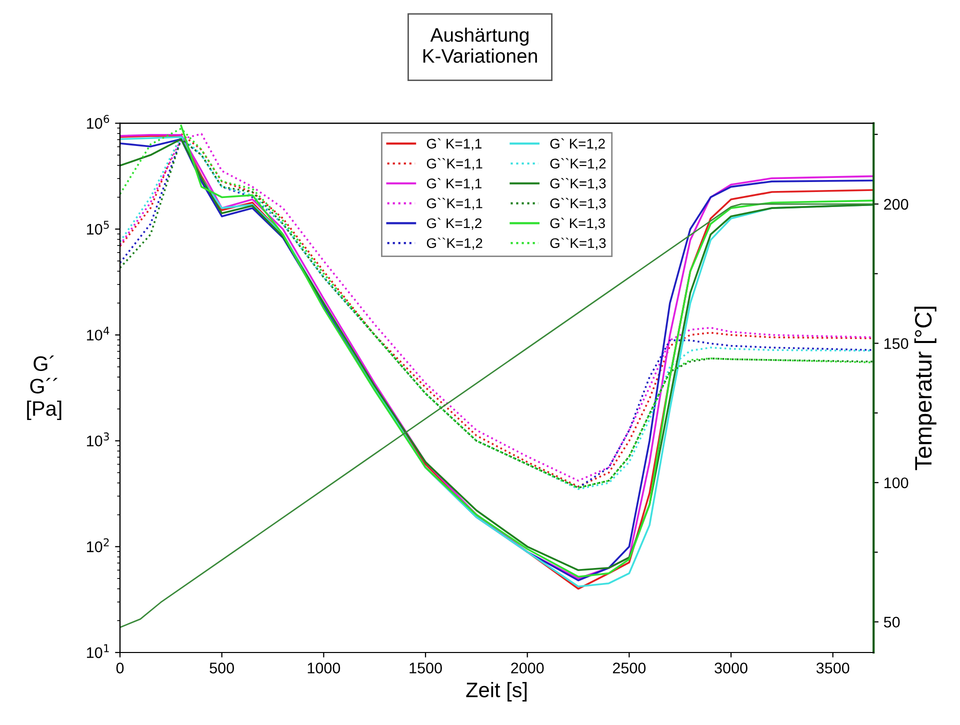 The height and width of the screenshot is (725, 960). What do you see at coordinates (480, 55) in the screenshot?
I see `chart-subtitle: K-Variationen` at bounding box center [480, 55].